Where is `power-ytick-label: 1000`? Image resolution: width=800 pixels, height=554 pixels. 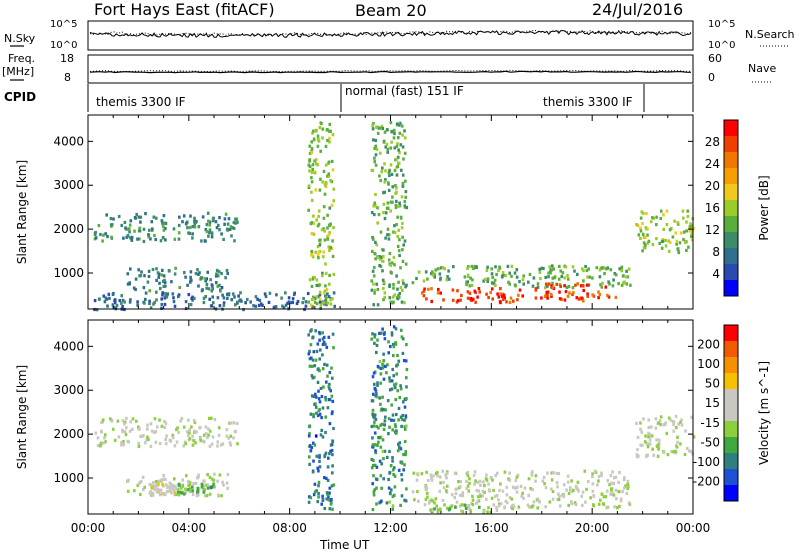 power-ytick-label: 1000 is located at coordinates (68, 273).